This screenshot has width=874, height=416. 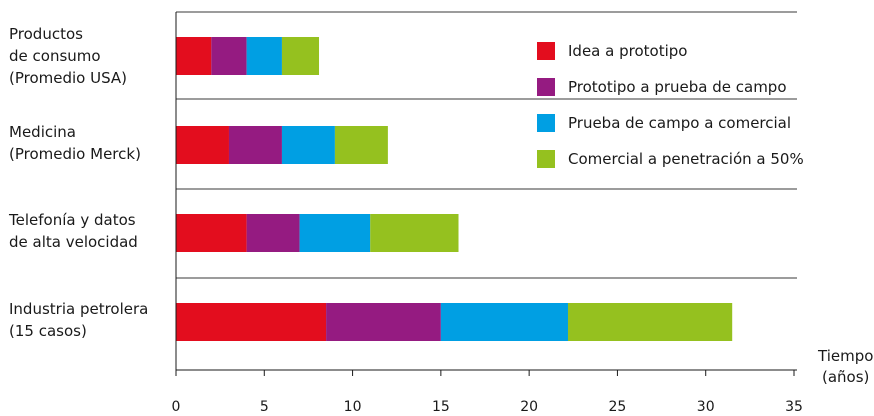 What do you see at coordinates (68, 56) in the screenshot?
I see `category-label-0: Productos de consumo (Promedio USA)` at bounding box center [68, 56].